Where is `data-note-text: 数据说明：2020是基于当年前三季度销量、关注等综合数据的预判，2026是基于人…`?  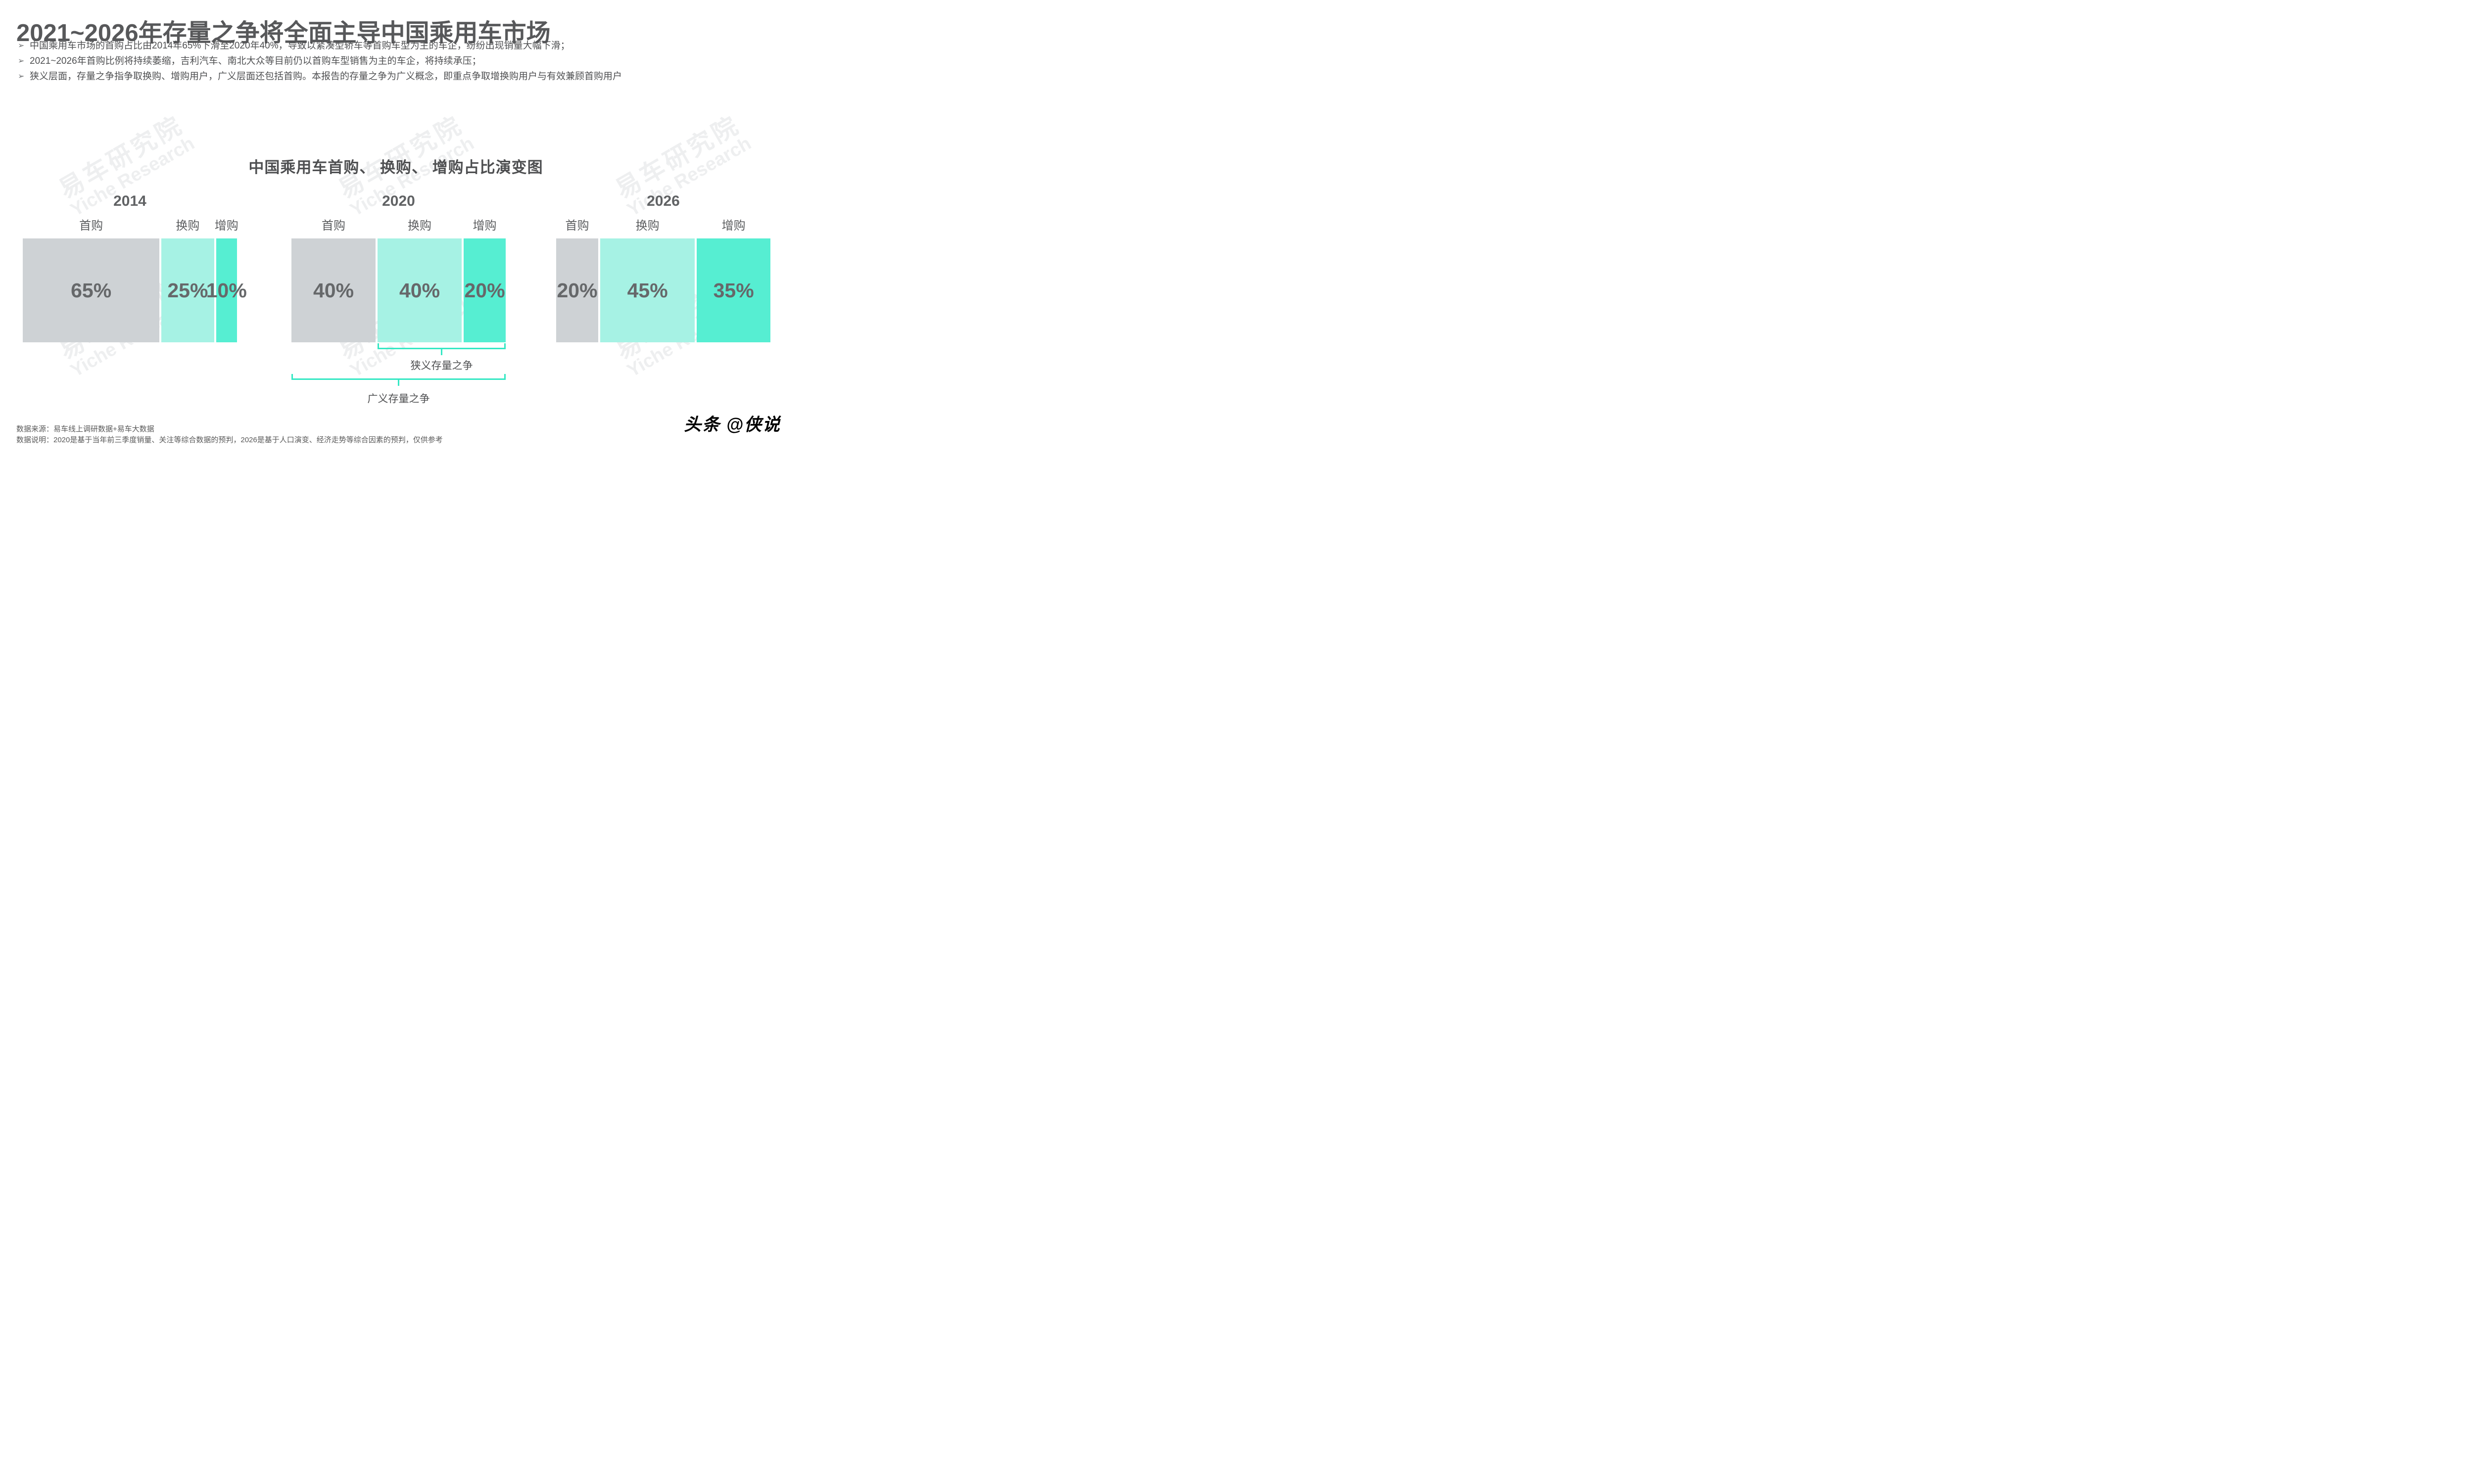
data-note-text: 数据说明：2020是基于当年前三季度销量、关注等综合数据的预判，2026是基于人… is located at coordinates (230, 440).